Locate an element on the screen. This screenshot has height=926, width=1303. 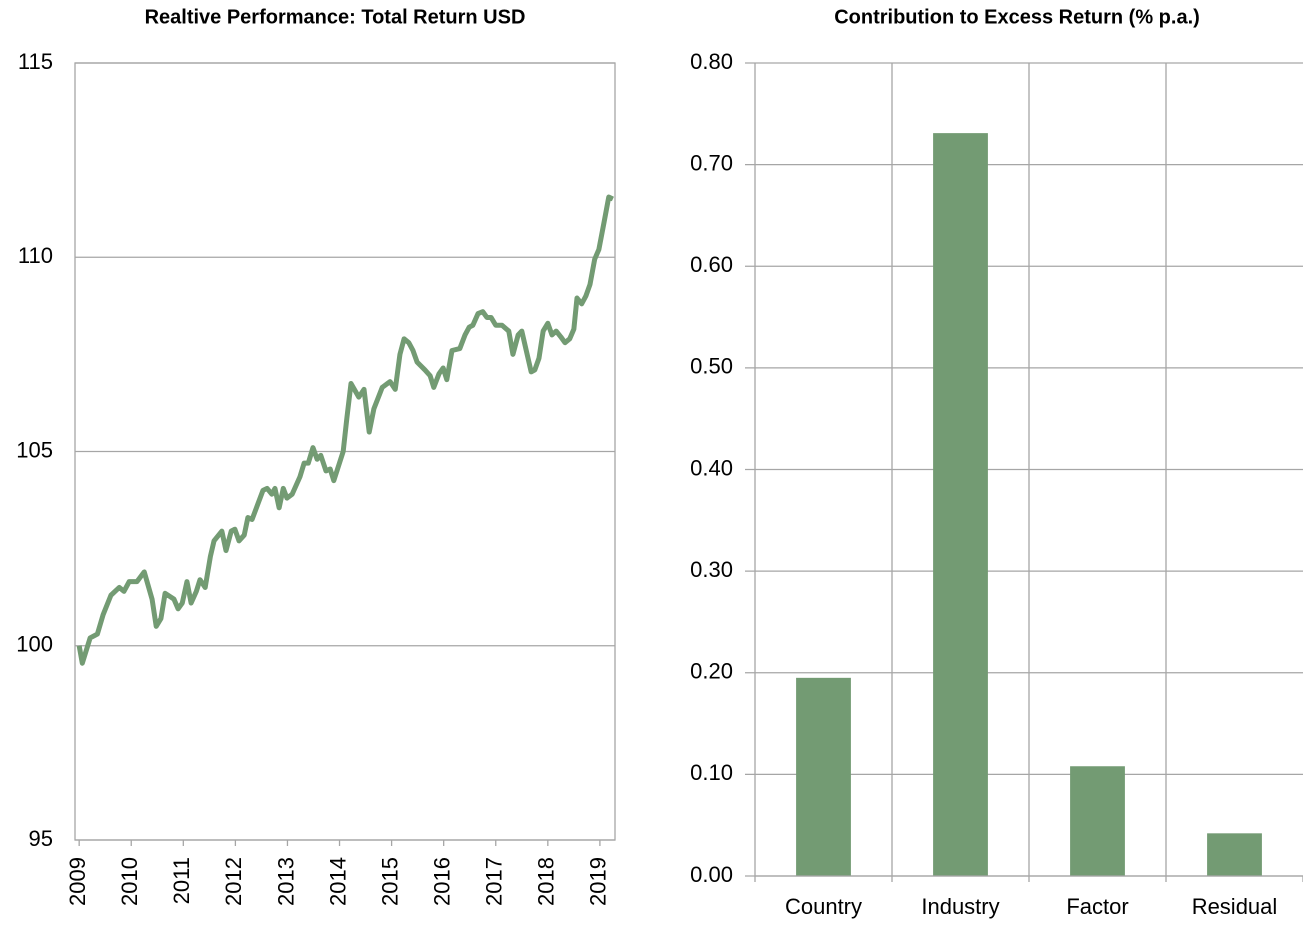
y-tick-label: 110 is located at coordinates (35, 255).